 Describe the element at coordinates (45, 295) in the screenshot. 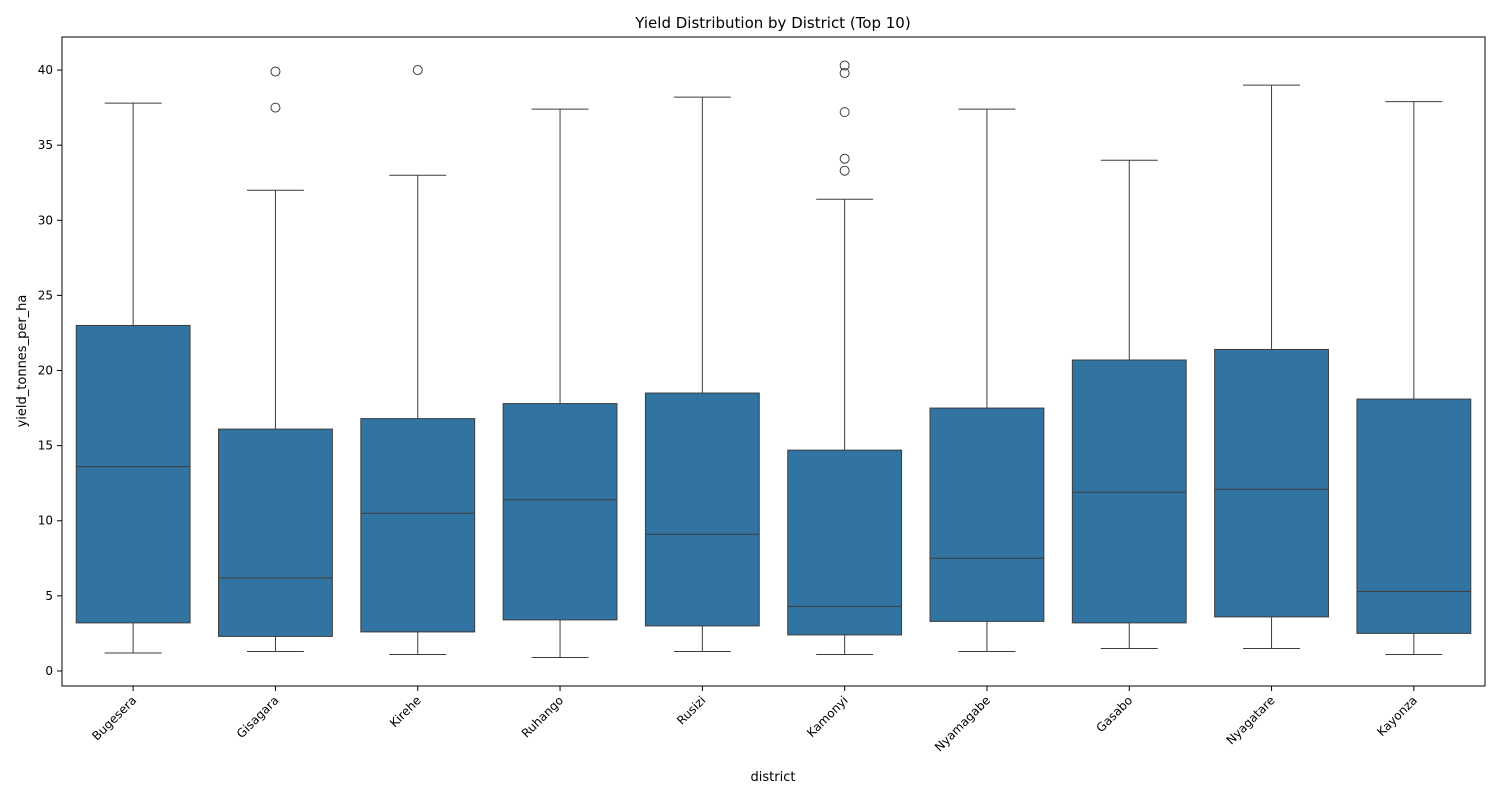

I see `y-tick-label: 25` at that location.